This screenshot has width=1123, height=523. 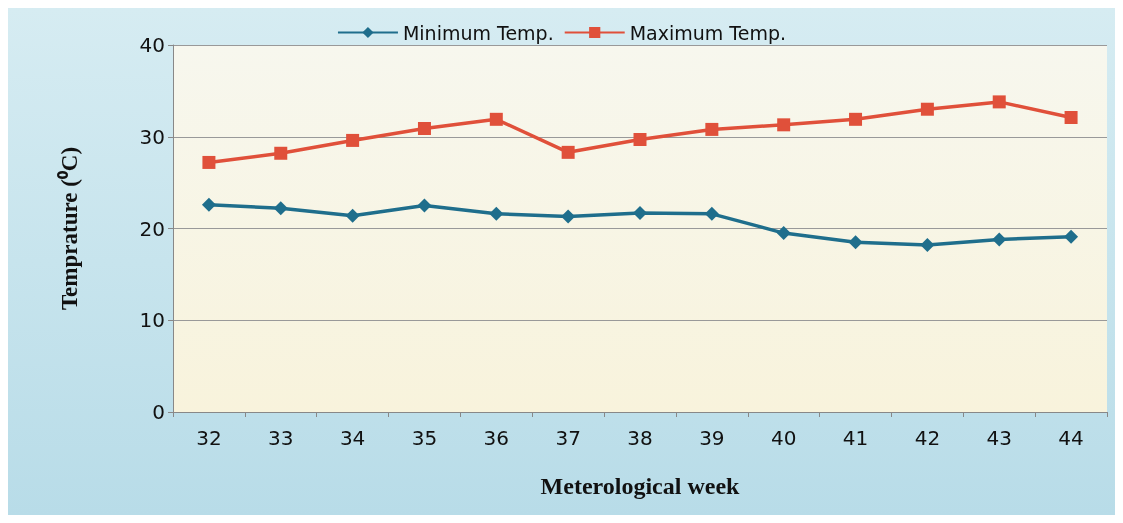 I want to click on y-tick-label: 20, so click(x=152, y=228).